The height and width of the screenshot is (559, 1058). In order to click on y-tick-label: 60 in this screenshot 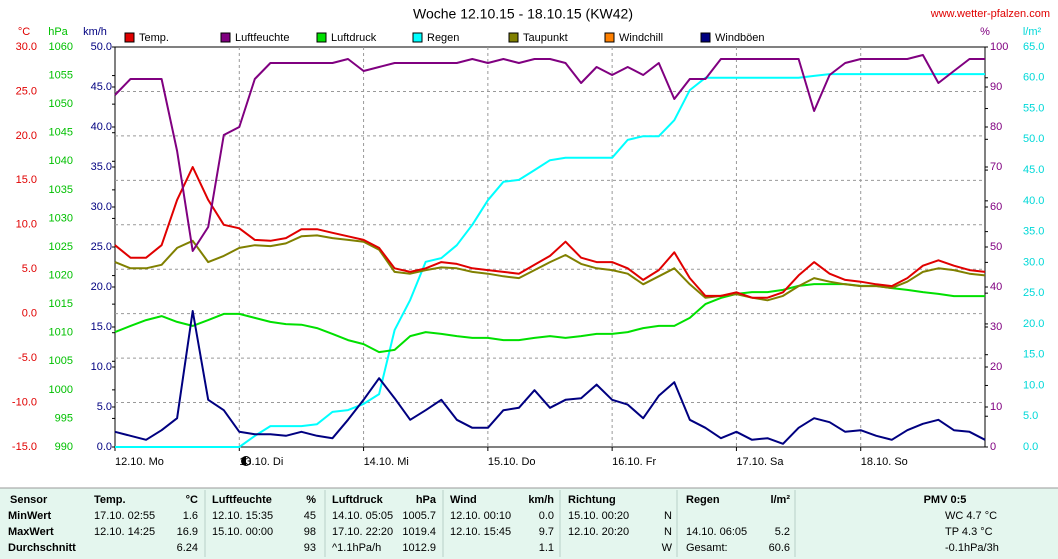, I will do `click(996, 207)`.